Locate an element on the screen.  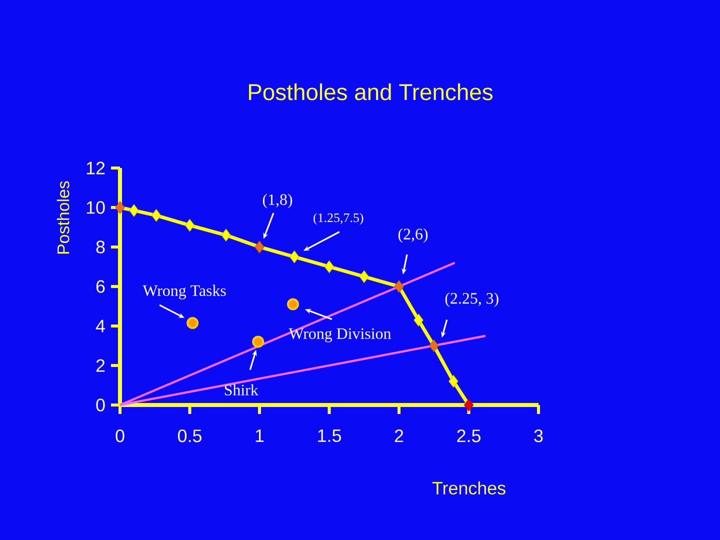
x-tick-label: 2.5 is located at coordinates (468, 436).